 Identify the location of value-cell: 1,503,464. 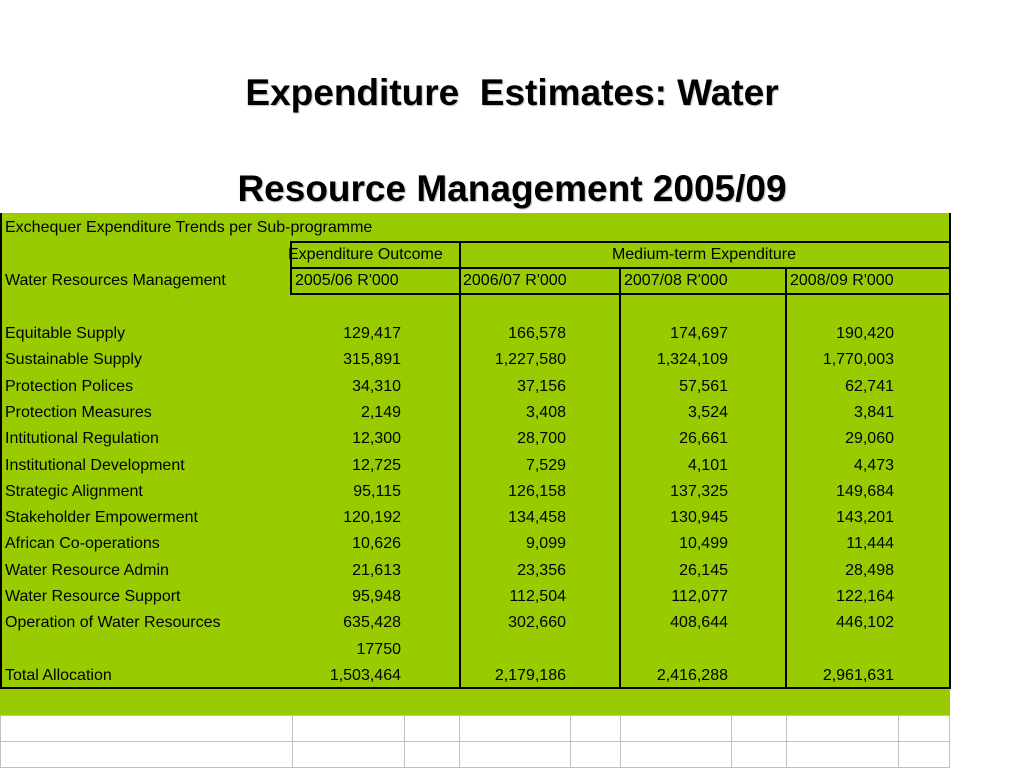
(365, 675).